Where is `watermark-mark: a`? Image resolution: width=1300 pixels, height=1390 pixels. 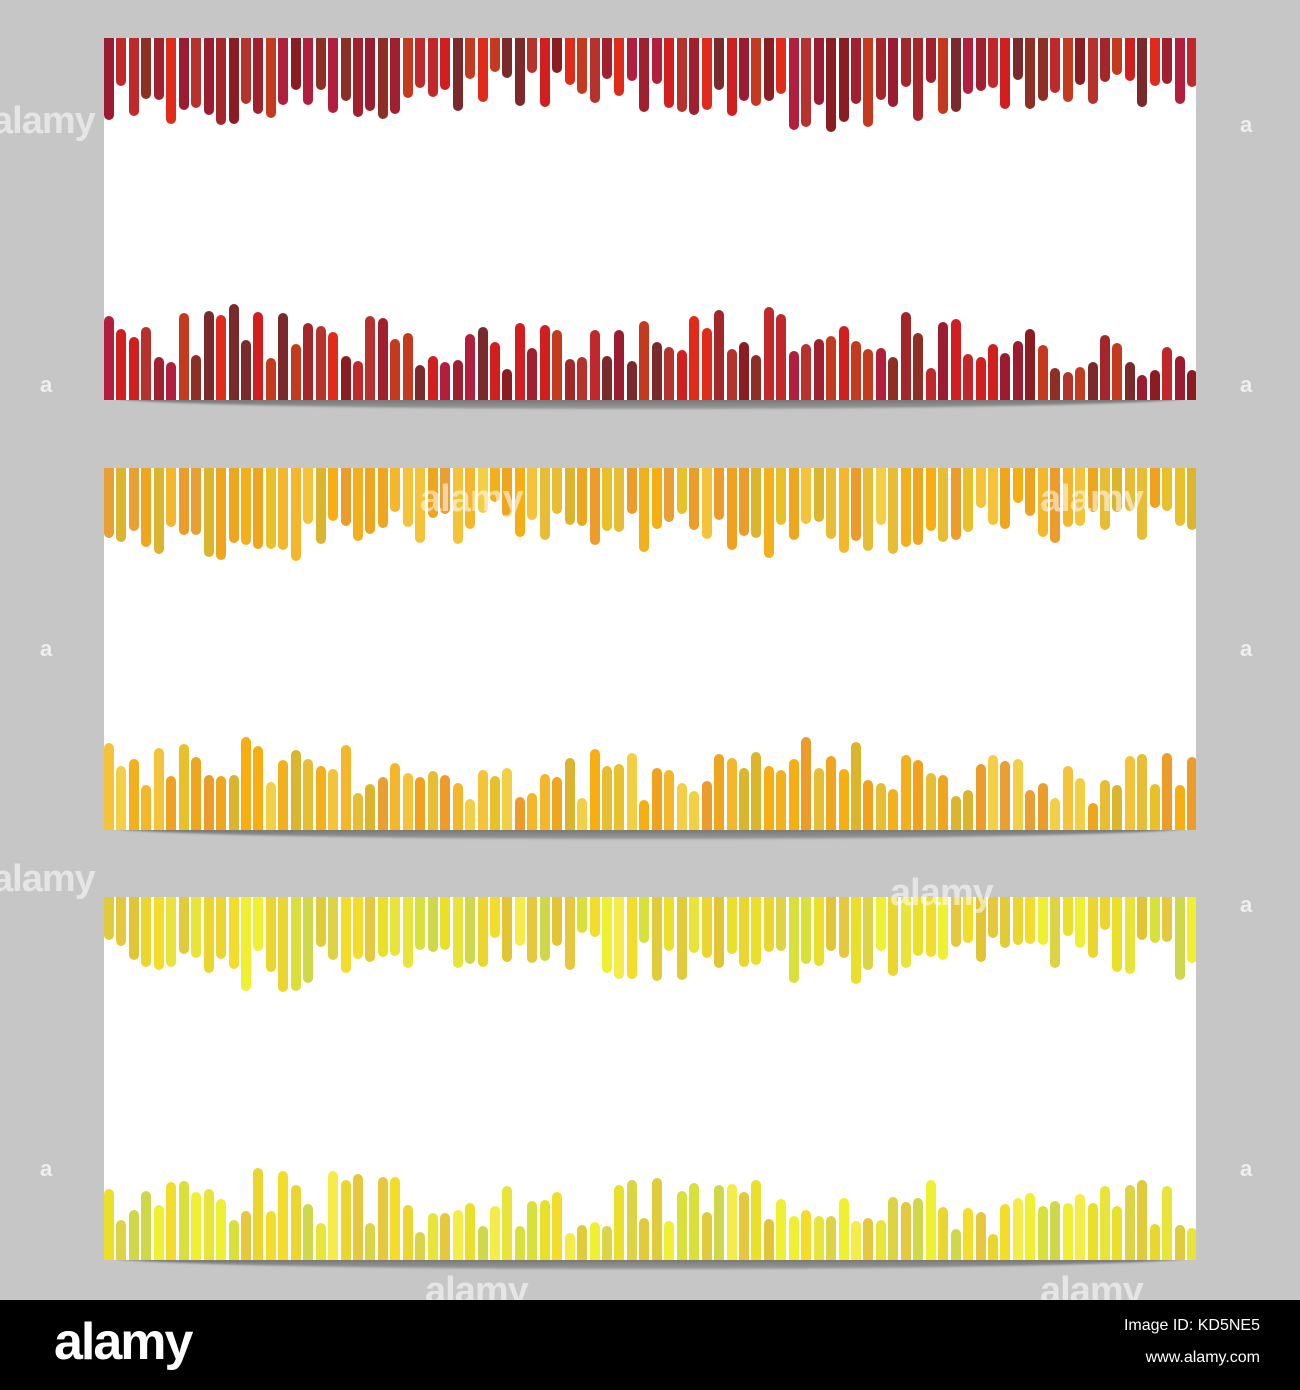 watermark-mark: a is located at coordinates (1246, 384).